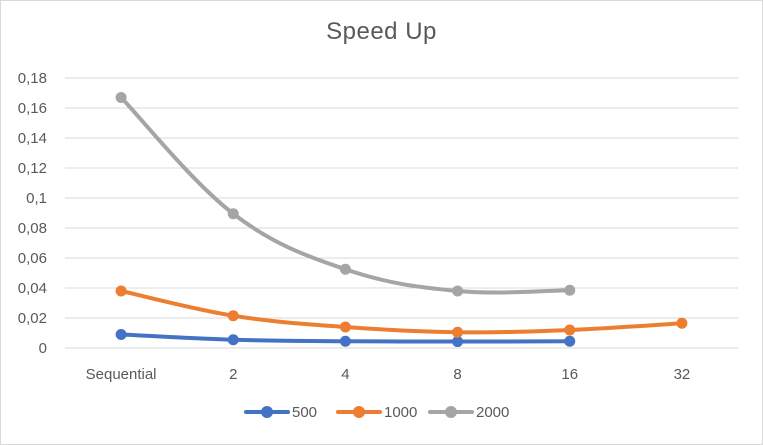 This screenshot has width=763, height=445. I want to click on legend-item-500: 500, so click(280, 412).